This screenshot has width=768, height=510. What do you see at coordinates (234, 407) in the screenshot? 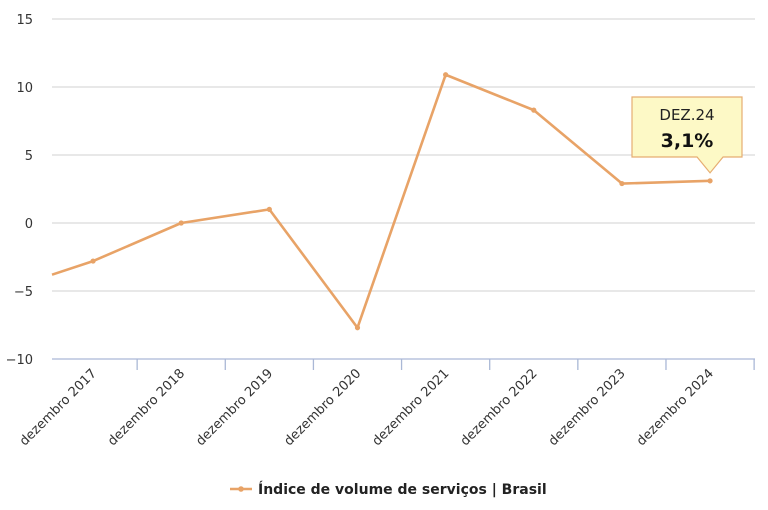
I see `x-tick-label: dezembro 2019` at bounding box center [234, 407].